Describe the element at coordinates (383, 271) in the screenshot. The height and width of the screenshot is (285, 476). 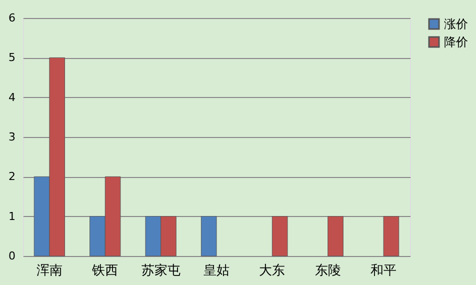
I see `x-tick-label: 和平` at that location.